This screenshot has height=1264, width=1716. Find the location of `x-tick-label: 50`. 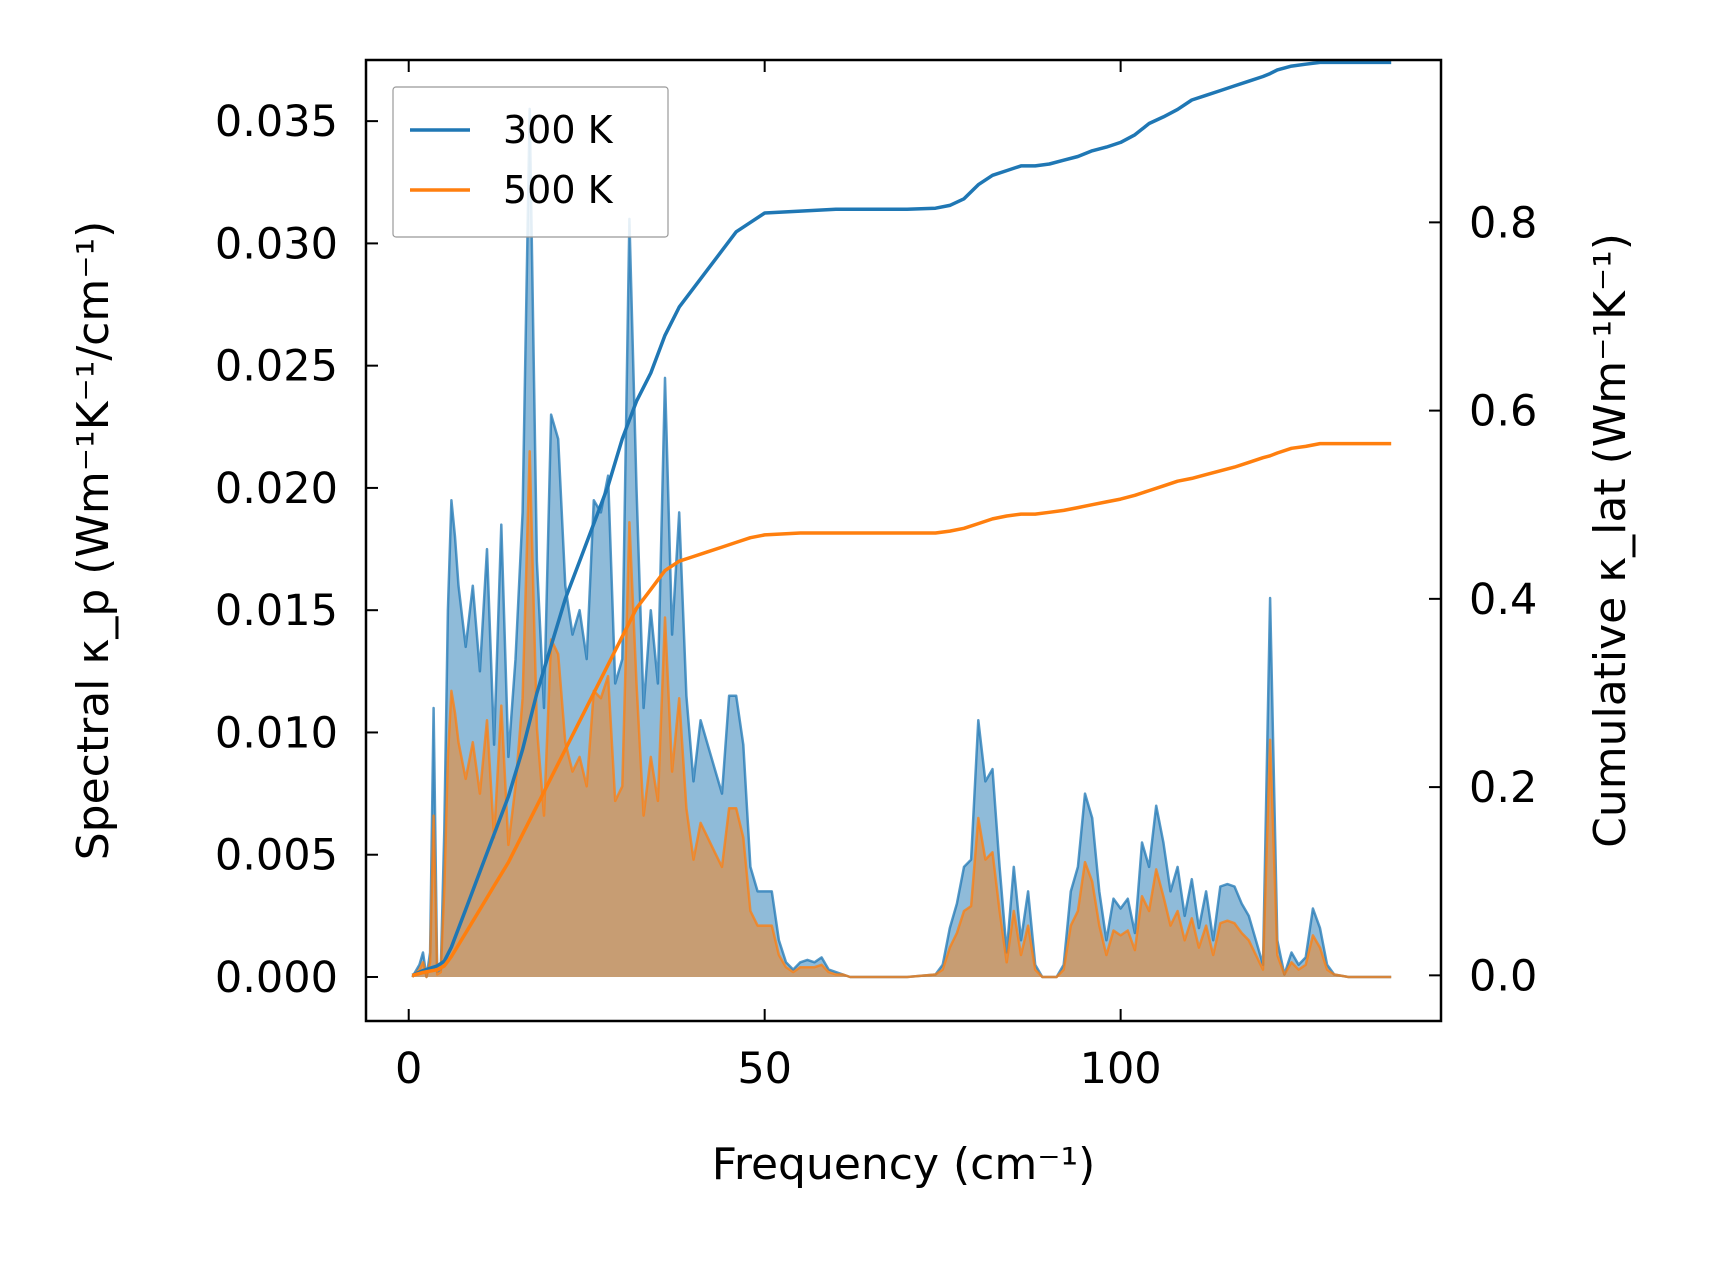

x-tick-label: 50 is located at coordinates (764, 1069).